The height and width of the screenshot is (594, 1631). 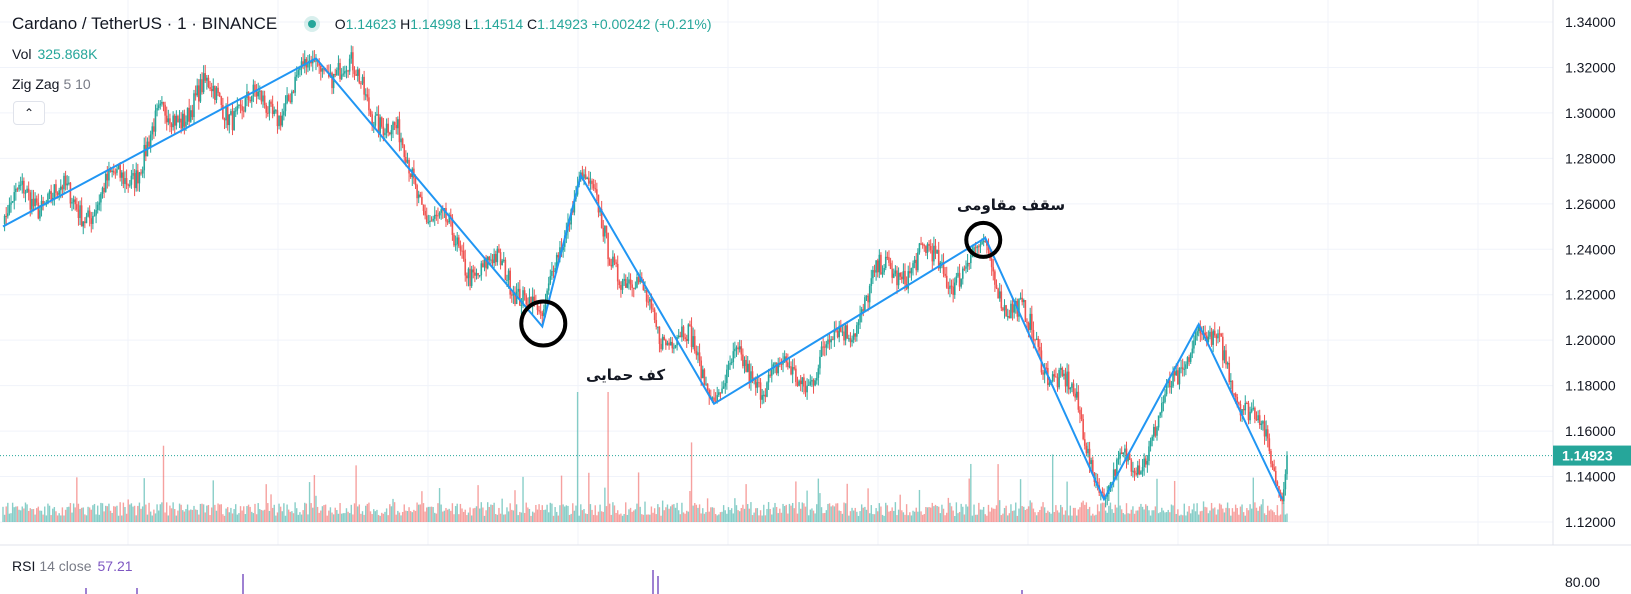 What do you see at coordinates (87, 23) in the screenshot?
I see `symbol-title: Cardano / TetherUS` at bounding box center [87, 23].